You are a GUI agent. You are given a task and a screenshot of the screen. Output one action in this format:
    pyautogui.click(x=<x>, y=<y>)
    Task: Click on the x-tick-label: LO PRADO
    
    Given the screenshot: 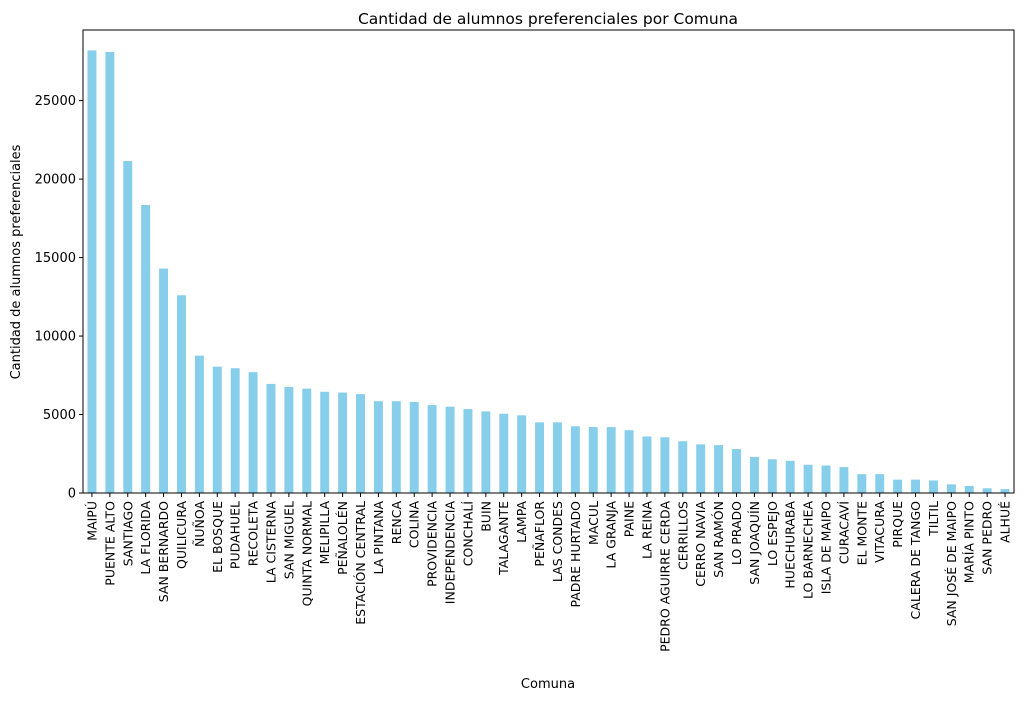 What is the action you would take?
    pyautogui.click(x=736, y=533)
    